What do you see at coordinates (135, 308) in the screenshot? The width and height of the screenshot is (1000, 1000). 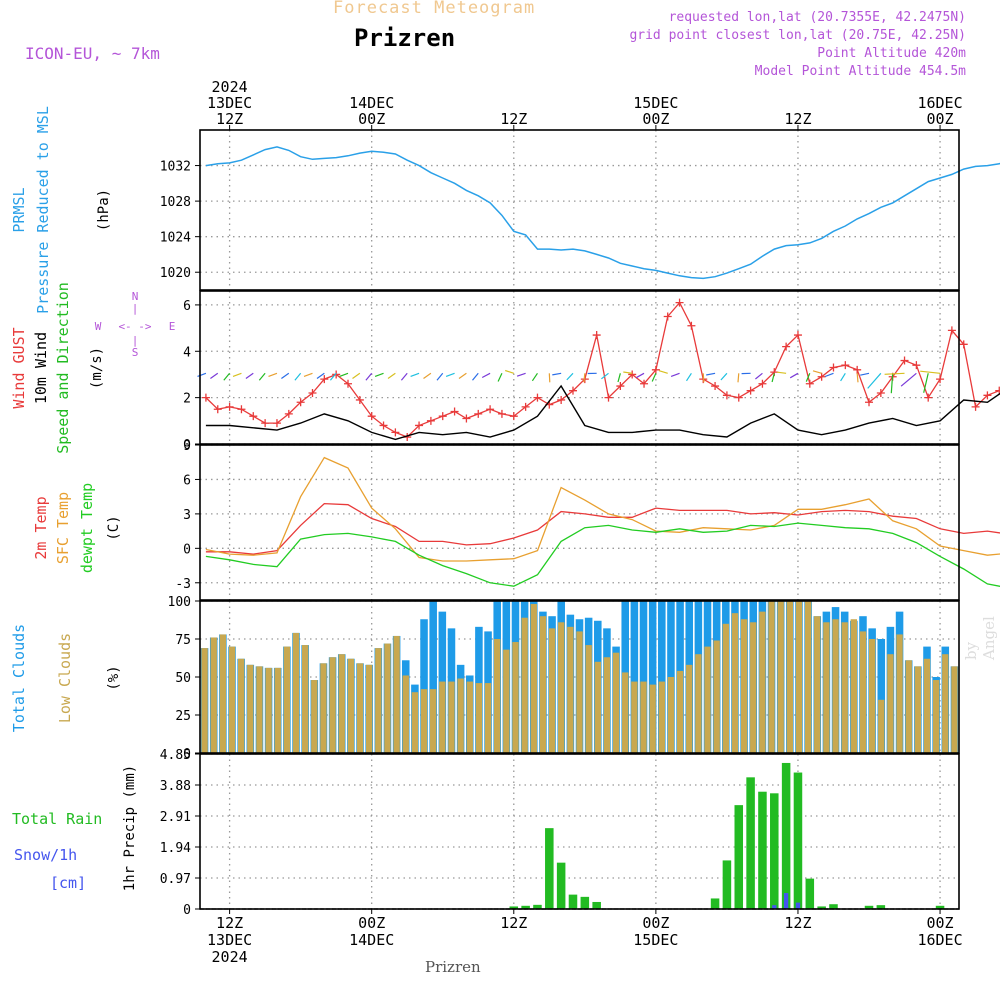 I see `compass-ns: |` at bounding box center [135, 308].